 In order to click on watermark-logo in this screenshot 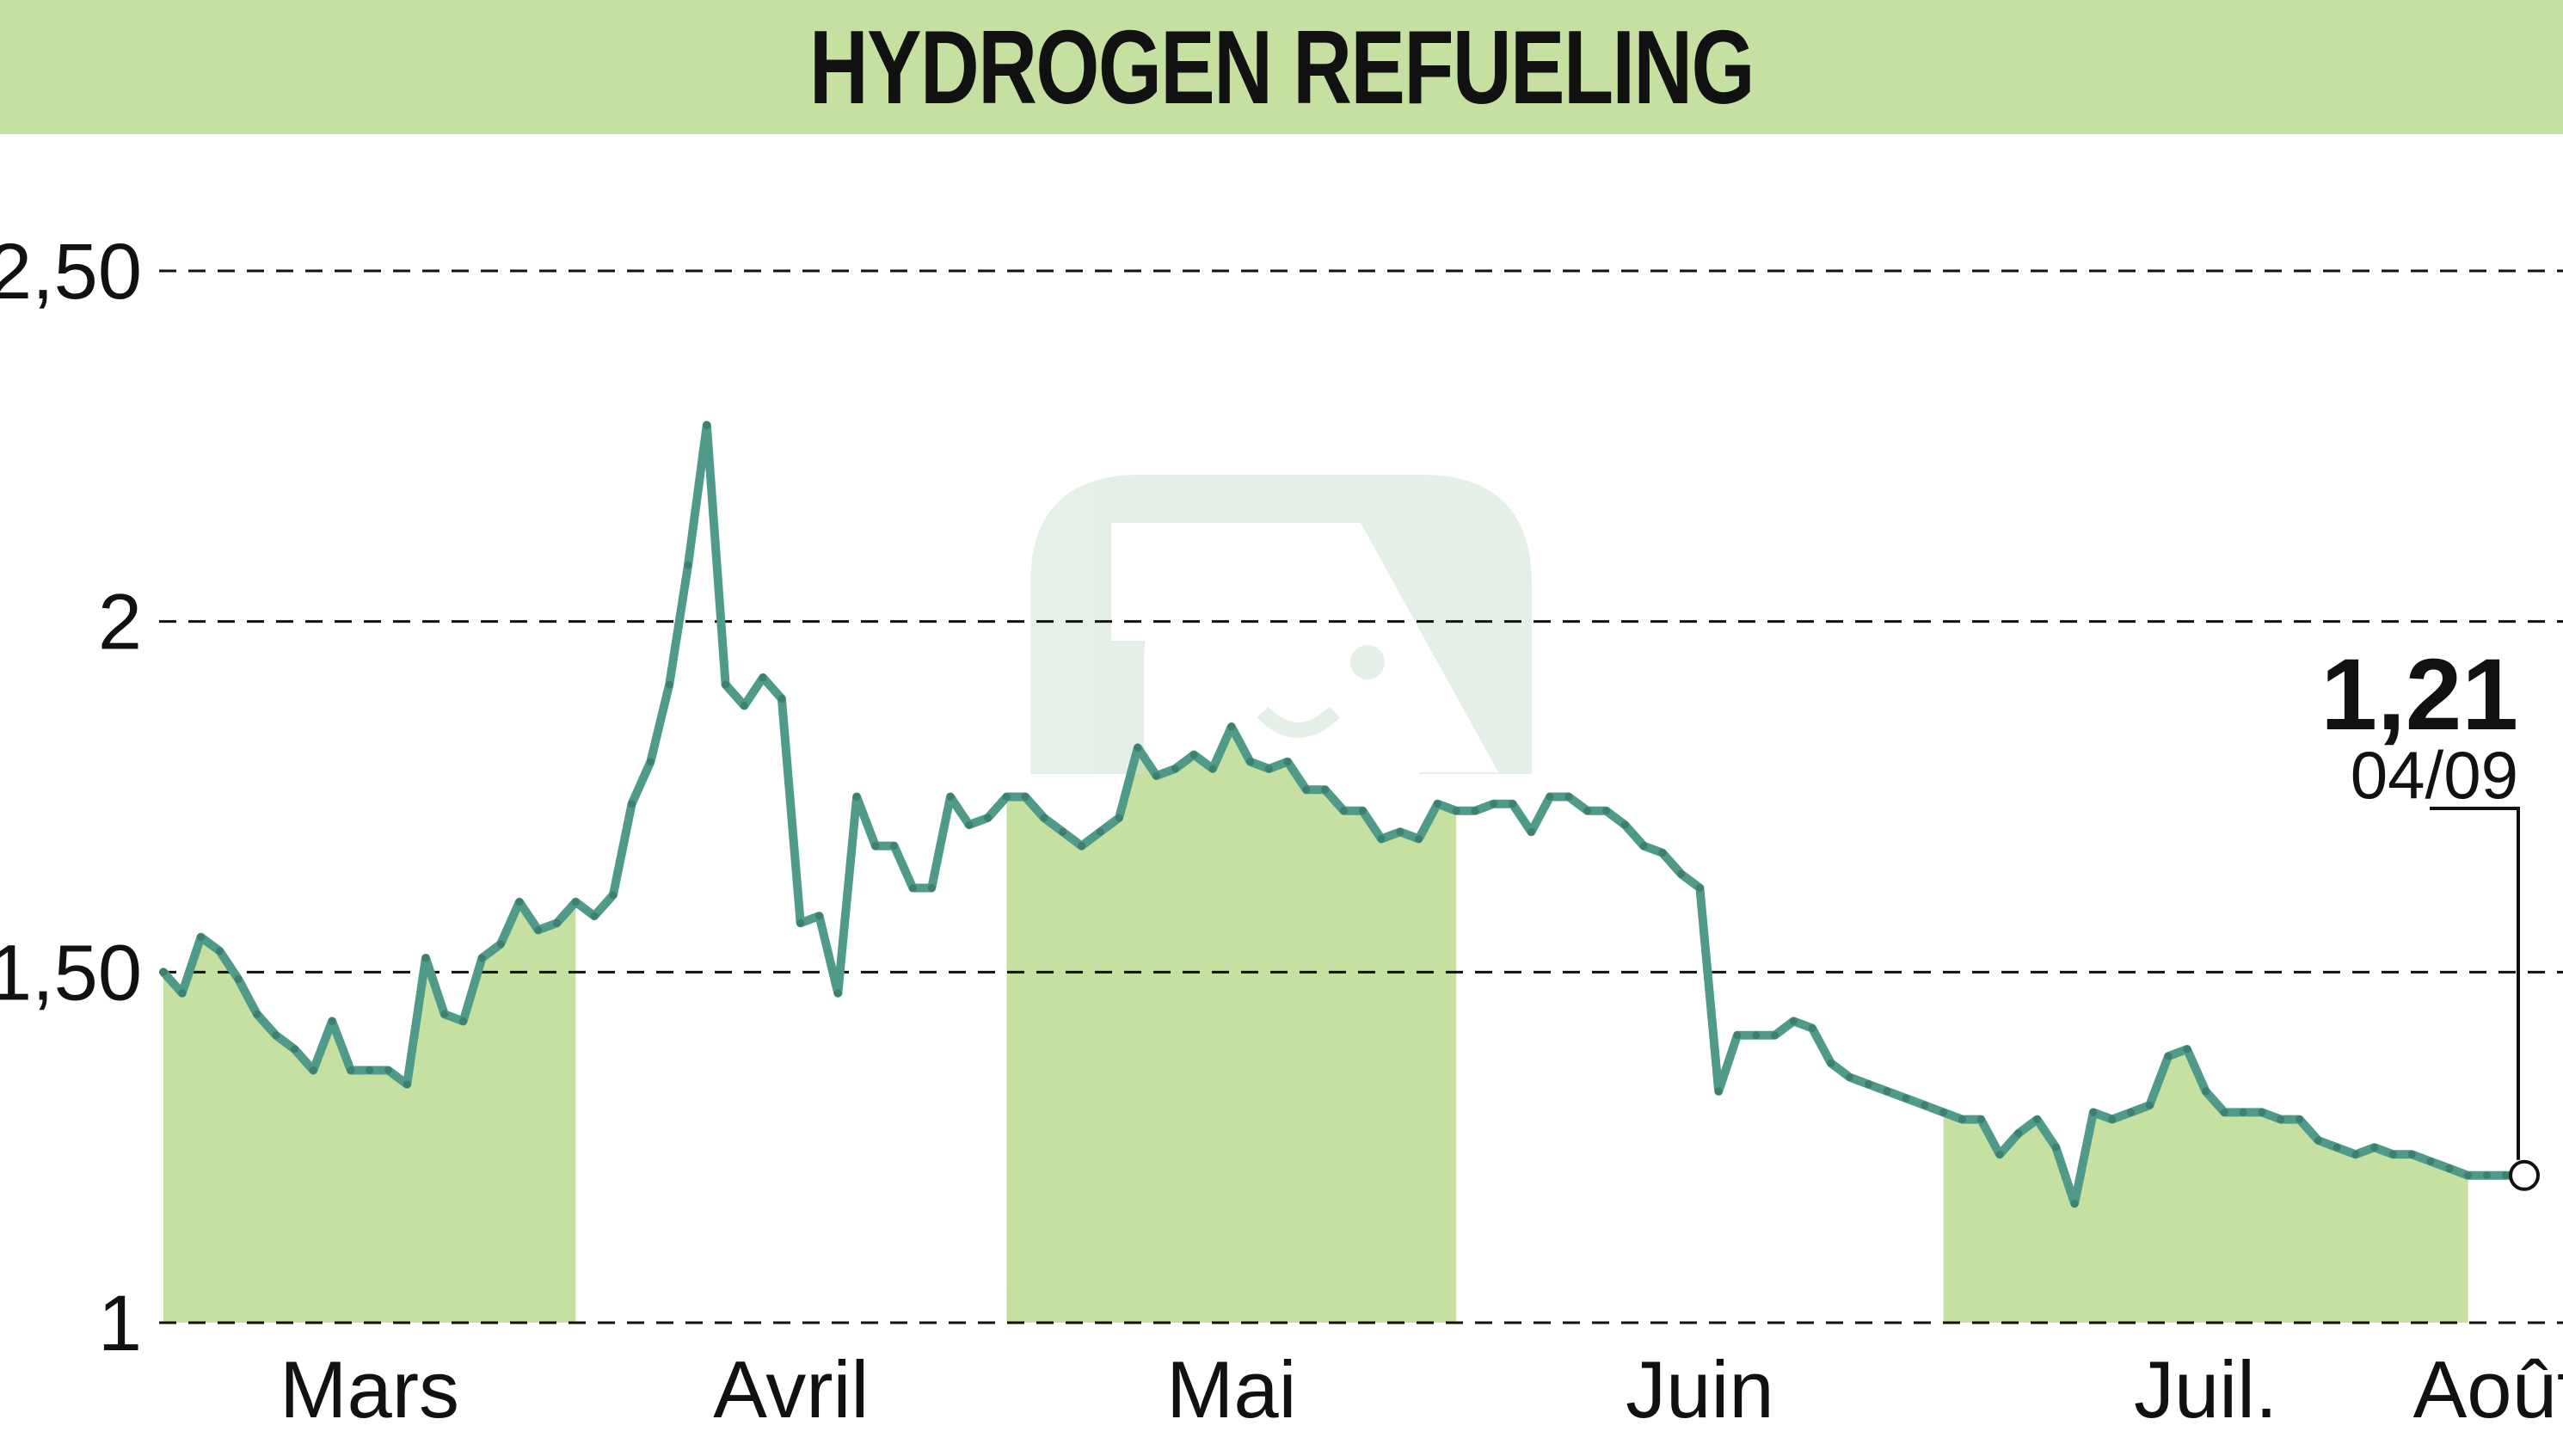, I will do `click(1281, 625)`.